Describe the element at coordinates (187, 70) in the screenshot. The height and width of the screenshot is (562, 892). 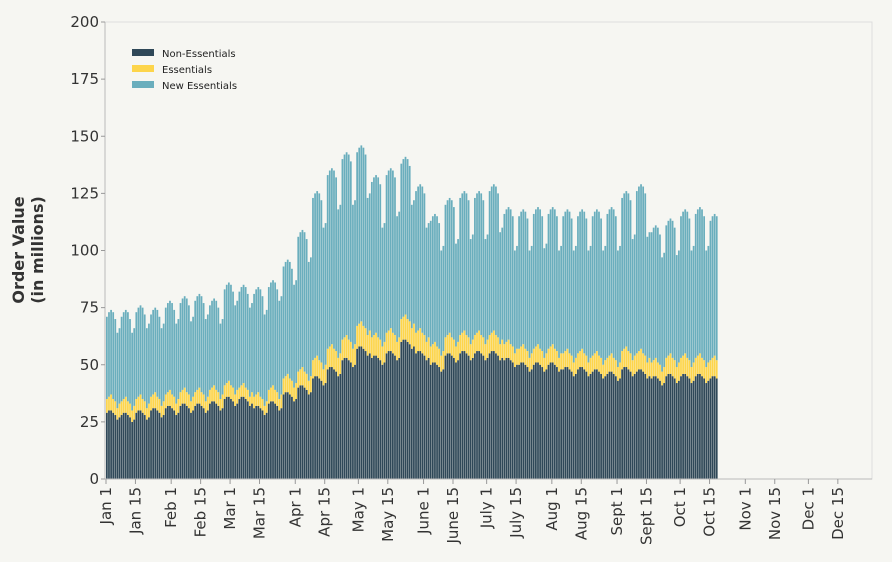
I see `legend-label: Essentials` at that location.